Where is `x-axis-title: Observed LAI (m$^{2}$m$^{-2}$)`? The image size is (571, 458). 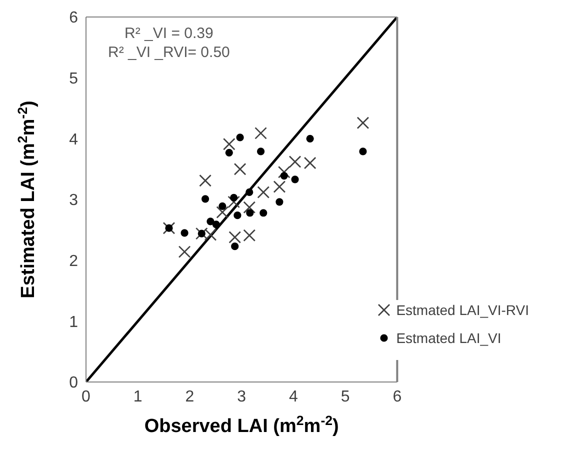 x-axis-title: Observed LAI (m$^{2}$m$^{-2}$) is located at coordinates (241, 424).